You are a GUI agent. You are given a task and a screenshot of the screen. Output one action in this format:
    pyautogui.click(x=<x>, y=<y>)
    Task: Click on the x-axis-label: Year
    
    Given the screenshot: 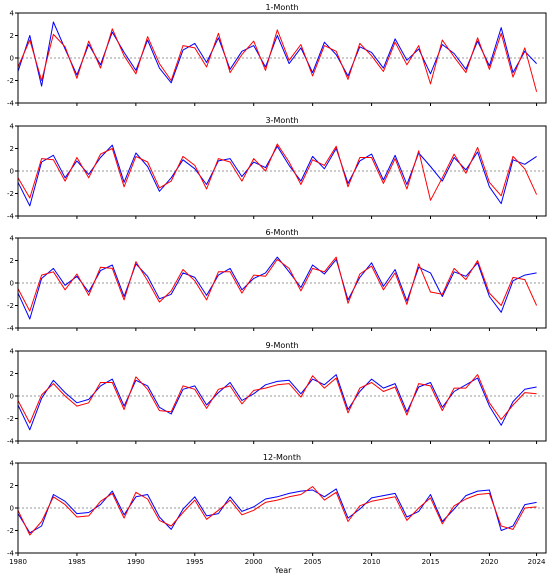 What is the action you would take?
    pyautogui.click(x=283, y=570)
    